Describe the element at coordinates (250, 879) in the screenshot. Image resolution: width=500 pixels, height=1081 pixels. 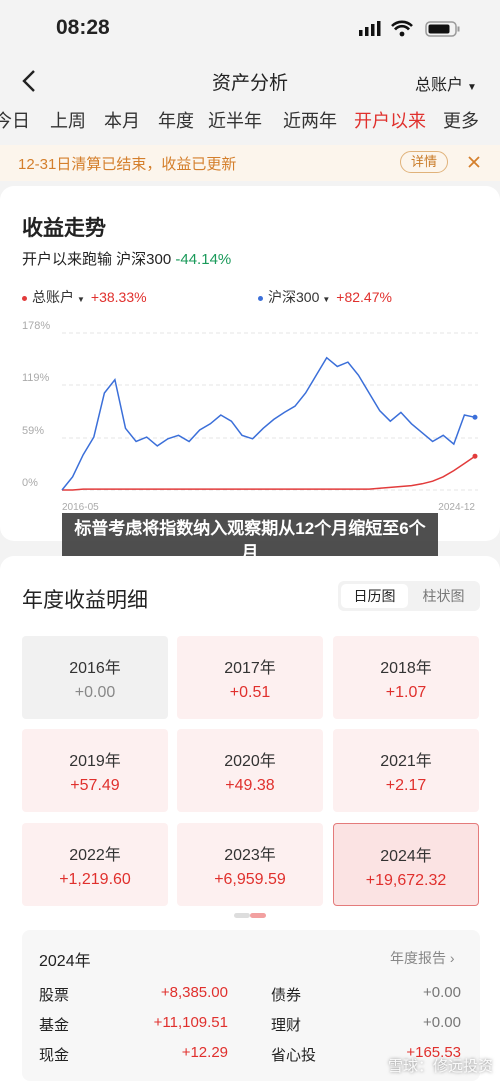
I see `cell-value: +6,959.59` at that location.